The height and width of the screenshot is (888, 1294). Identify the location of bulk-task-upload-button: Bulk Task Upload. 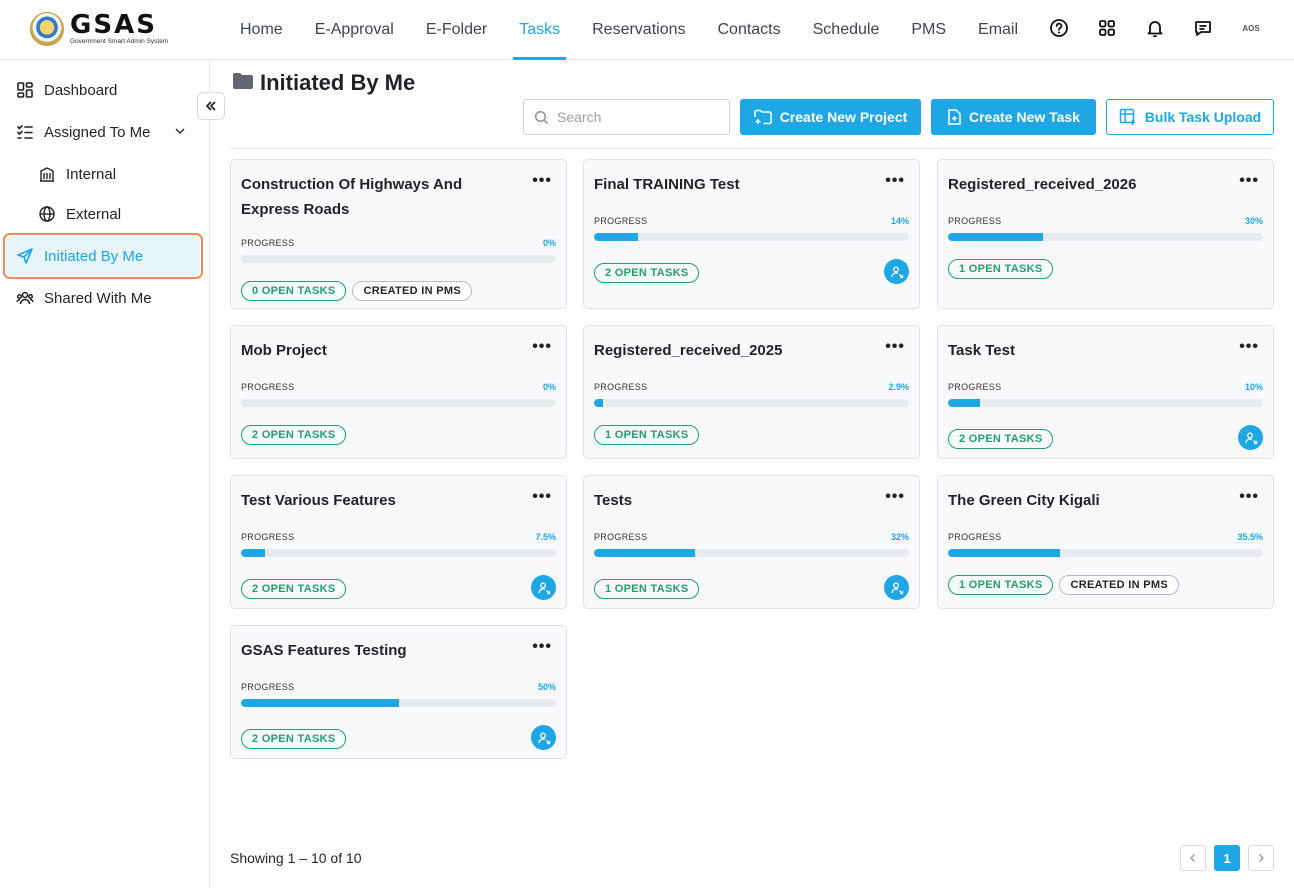
(1190, 117).